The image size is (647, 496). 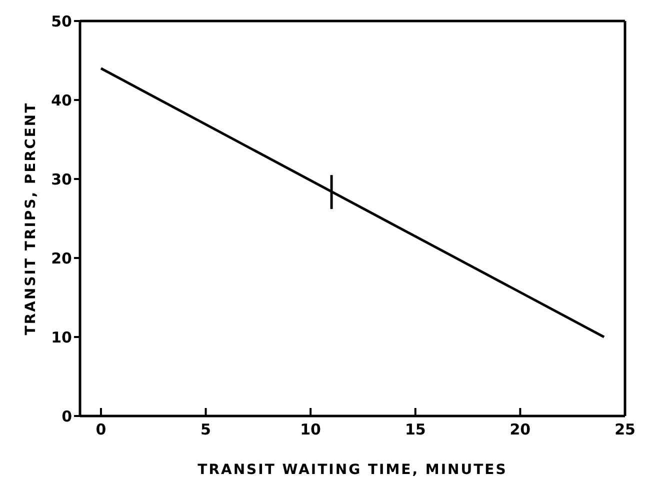 I want to click on x-tick-label: 25, so click(x=625, y=429).